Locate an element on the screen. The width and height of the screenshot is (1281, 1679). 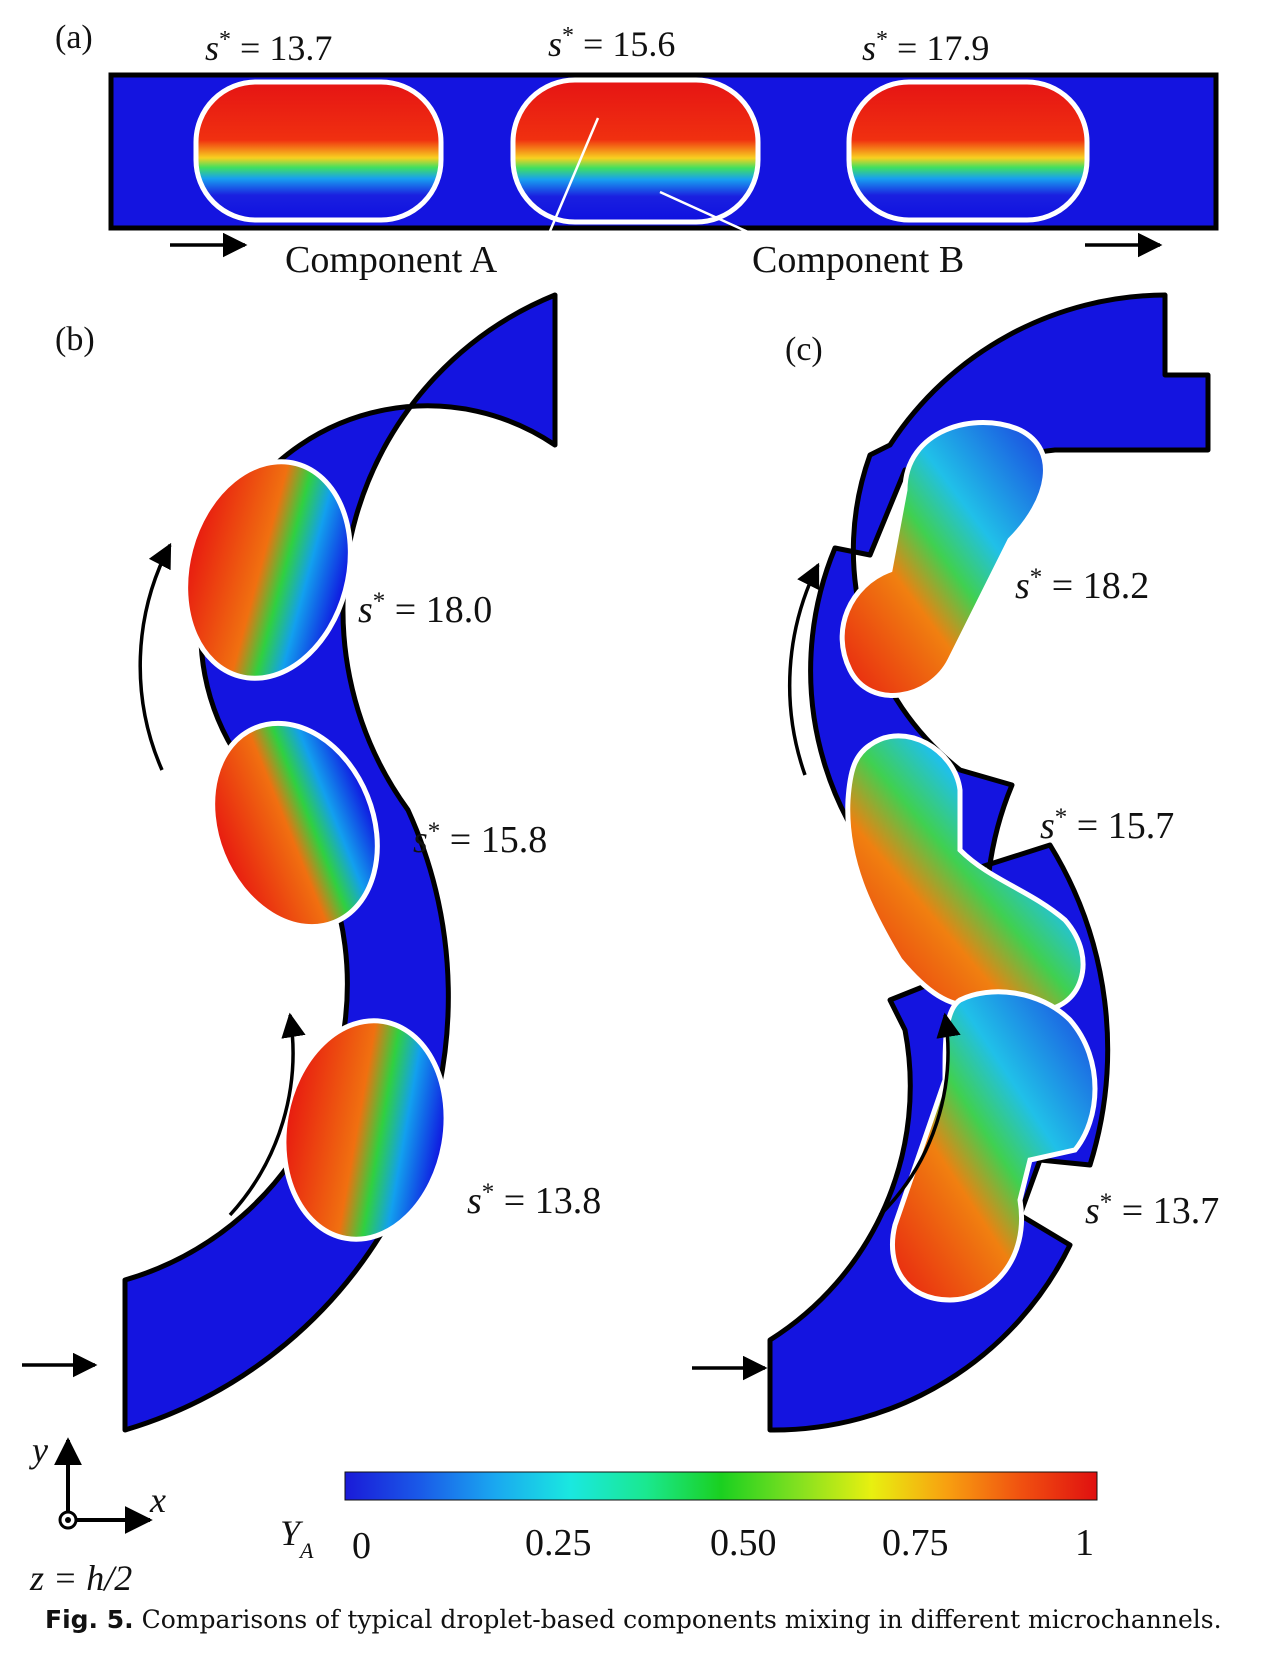
panel-c-tag: (c) is located at coordinates (804, 349).